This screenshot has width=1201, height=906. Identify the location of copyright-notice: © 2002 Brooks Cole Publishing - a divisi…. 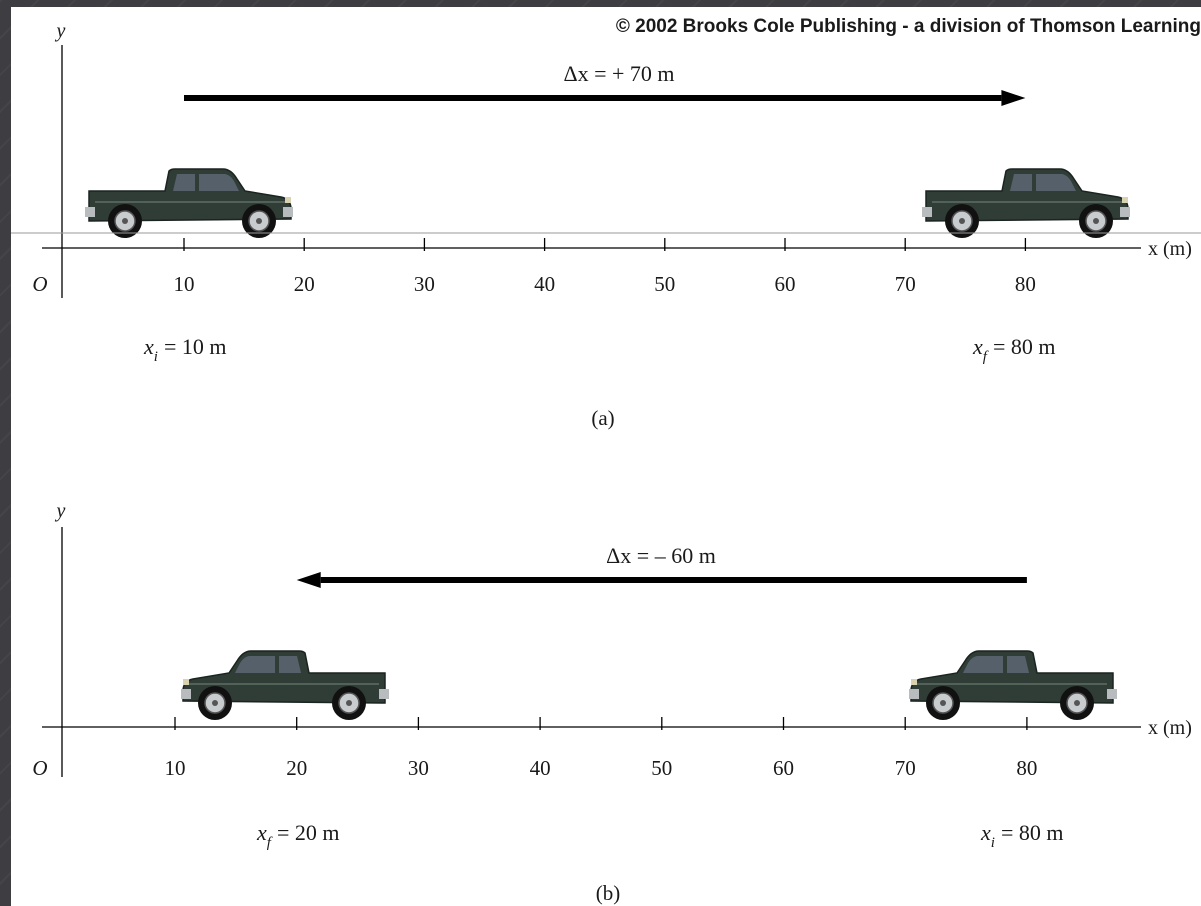
(908, 26).